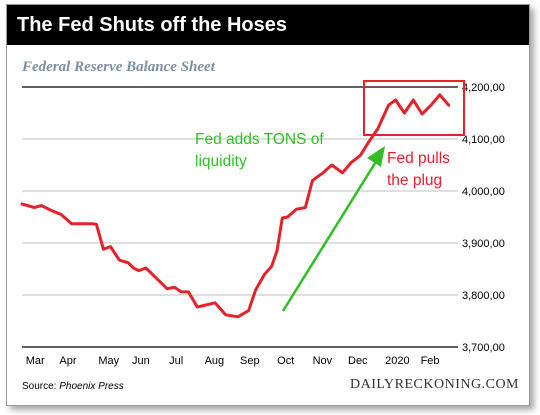 This screenshot has height=415, width=540. Describe the element at coordinates (323, 361) in the screenshot. I see `x-tick-label: Nov` at that location.